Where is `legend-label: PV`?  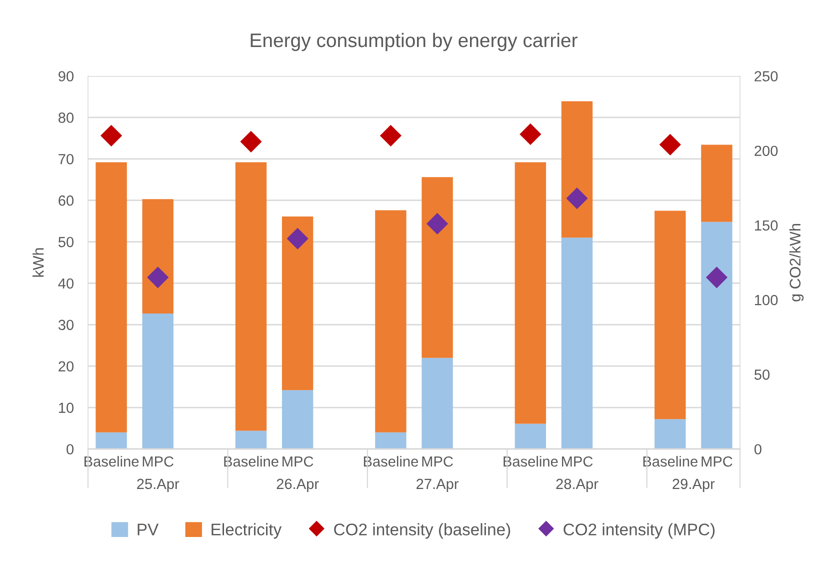
legend-label: PV is located at coordinates (148, 530).